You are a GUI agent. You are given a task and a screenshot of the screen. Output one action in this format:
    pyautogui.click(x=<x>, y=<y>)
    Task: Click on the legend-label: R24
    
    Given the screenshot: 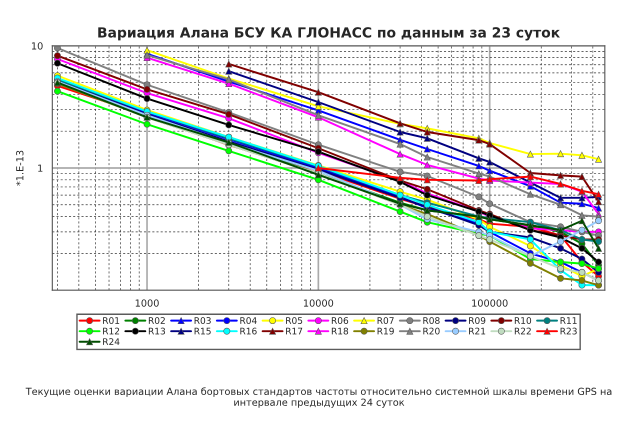 What is the action you would take?
    pyautogui.click(x=111, y=341)
    